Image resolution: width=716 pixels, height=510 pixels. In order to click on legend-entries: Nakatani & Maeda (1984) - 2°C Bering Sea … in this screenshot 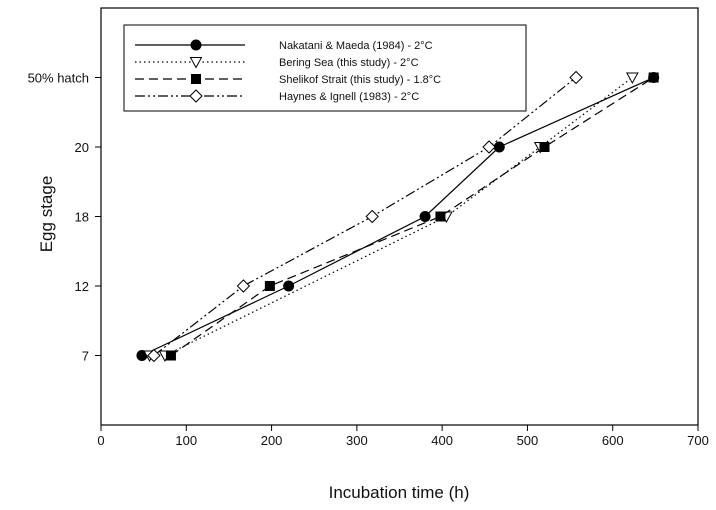, I will do `click(288, 71)`.